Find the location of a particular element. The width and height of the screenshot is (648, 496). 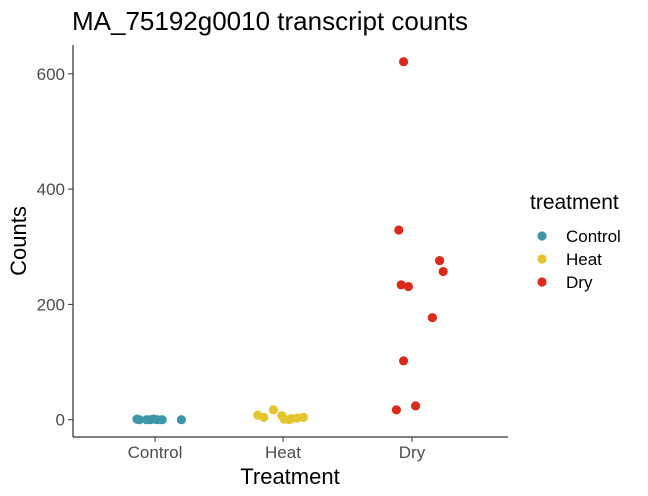

legend-label-control: Control is located at coordinates (593, 236).